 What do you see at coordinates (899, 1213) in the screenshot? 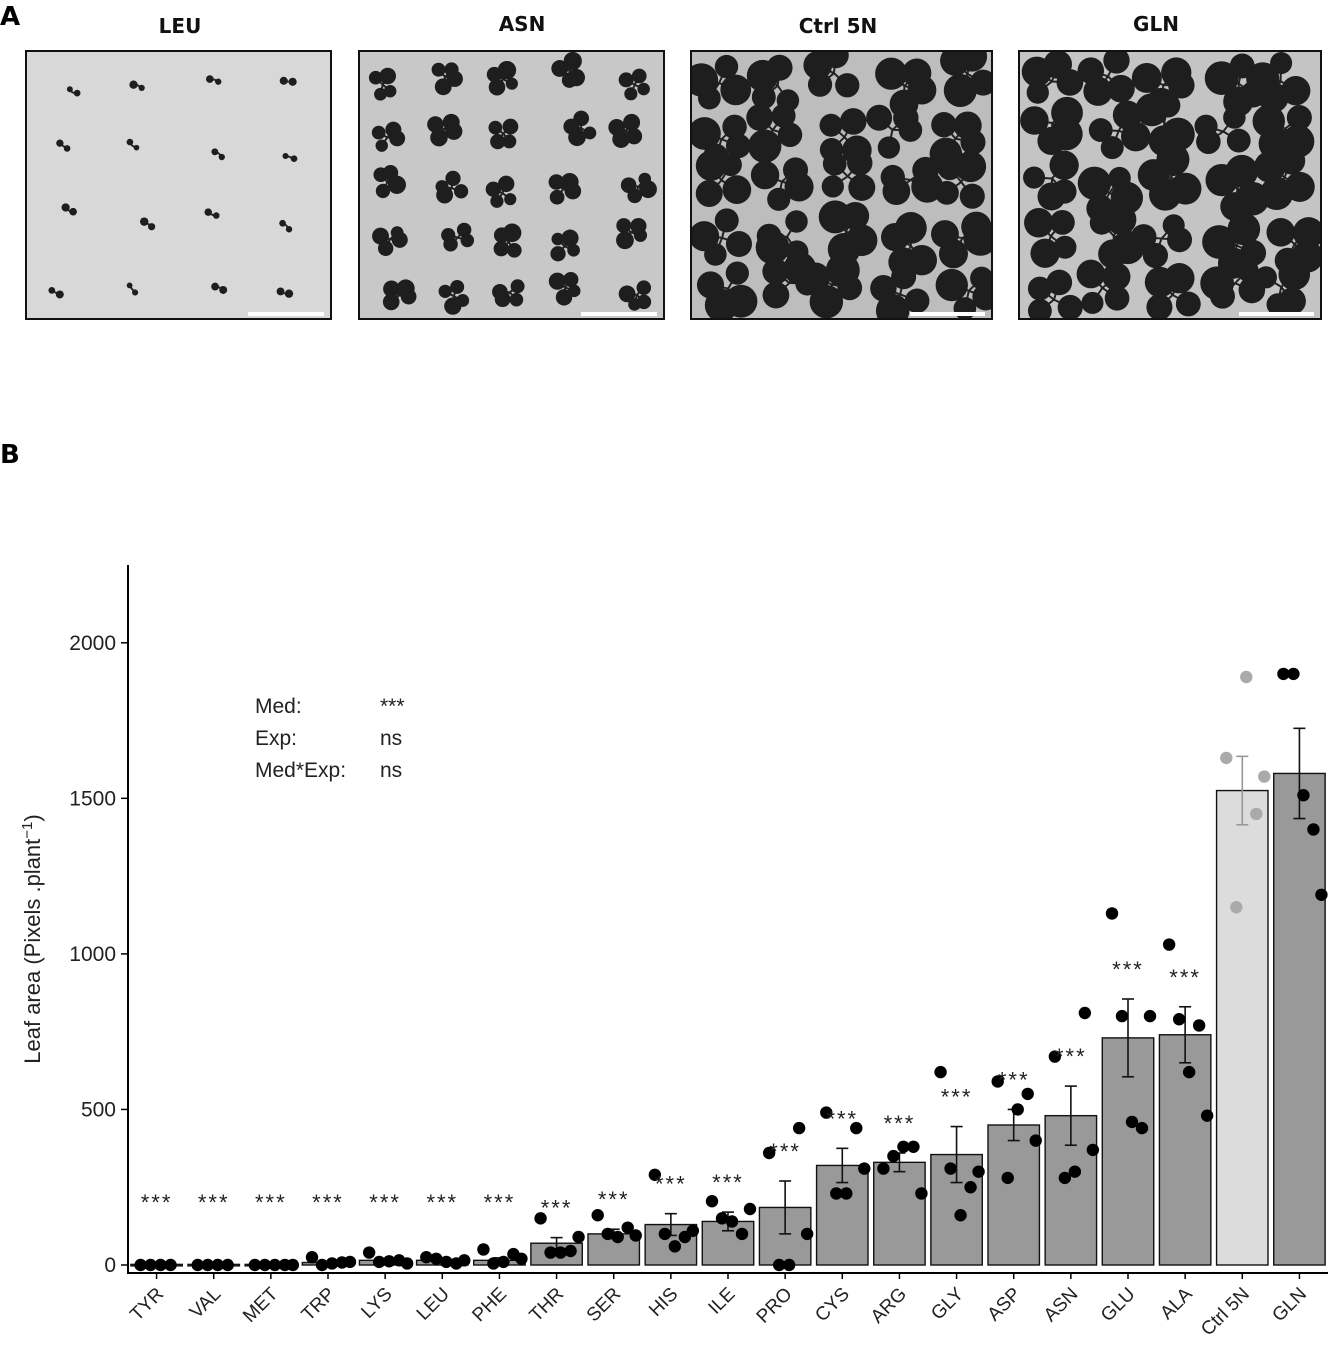
I see `bar-arg` at bounding box center [899, 1213].